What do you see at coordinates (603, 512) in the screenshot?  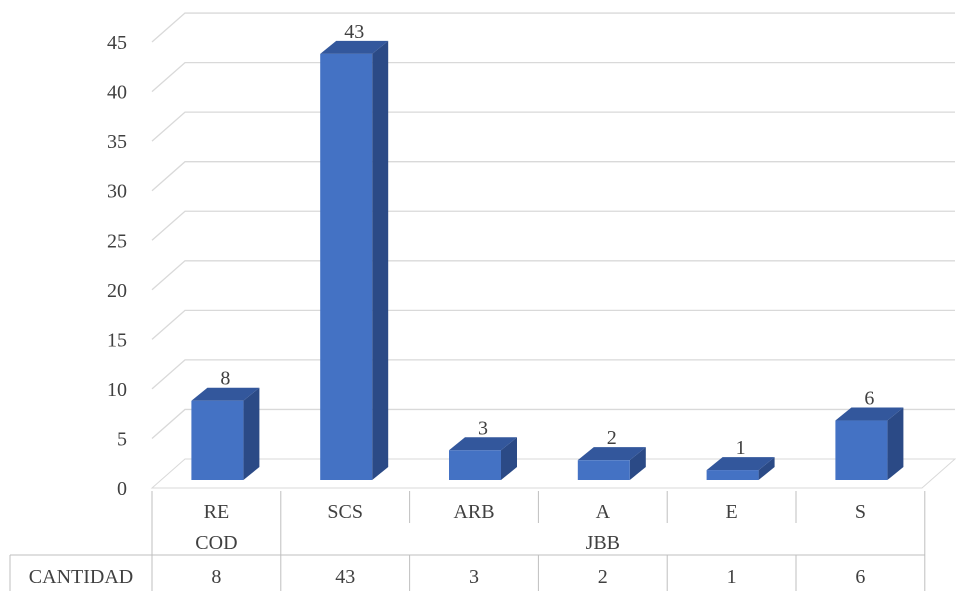 I see `category-label: A` at bounding box center [603, 512].